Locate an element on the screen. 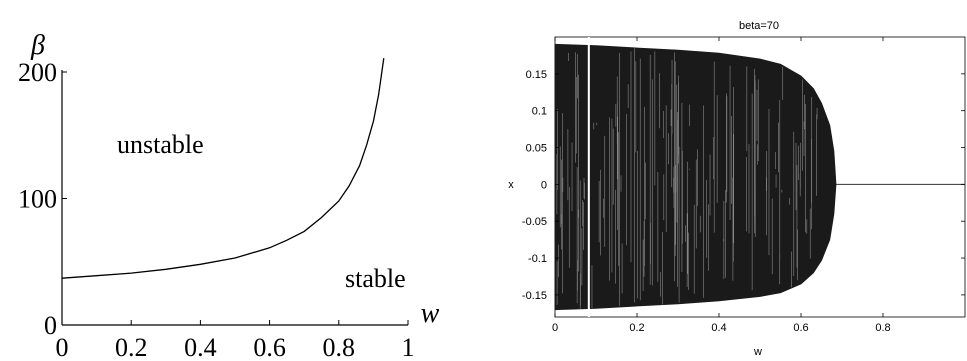  left-y-tick-label: 0 is located at coordinates (50, 325).